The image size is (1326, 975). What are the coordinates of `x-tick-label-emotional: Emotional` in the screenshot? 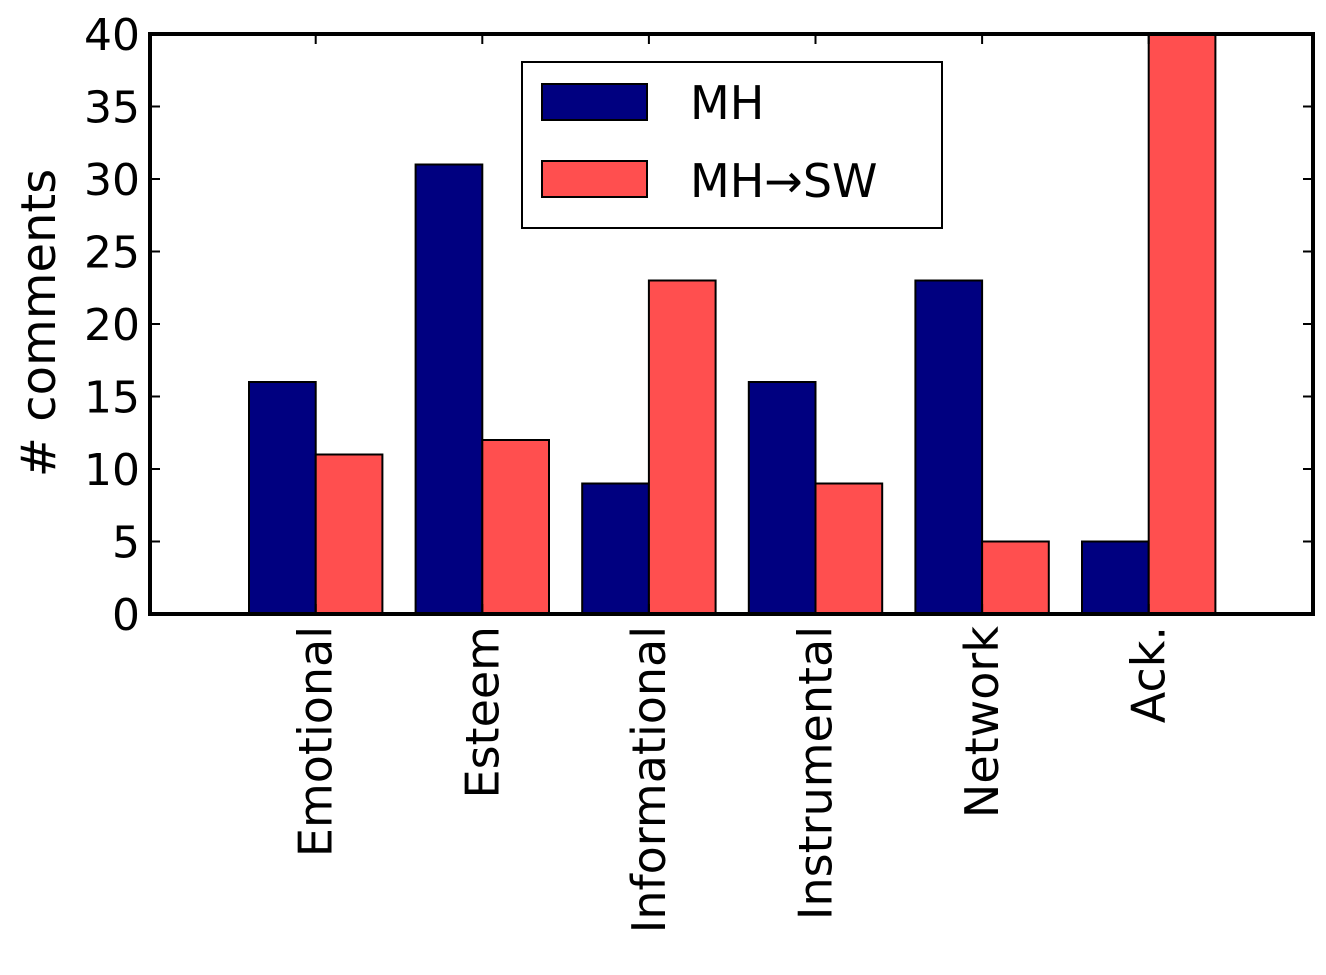 It's located at (316, 741).